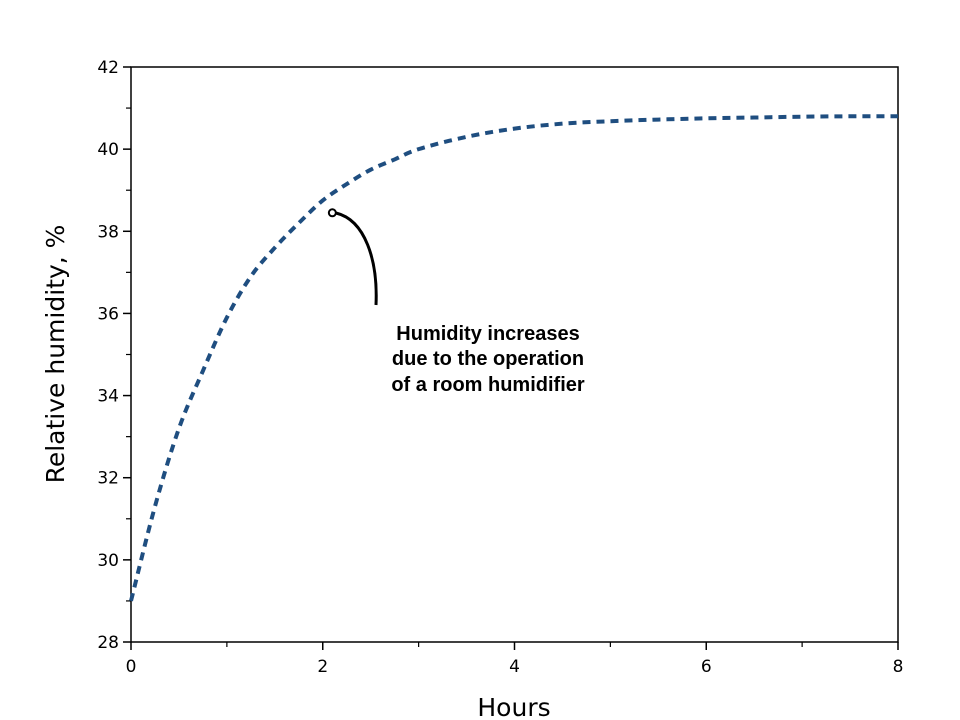 This screenshot has width=960, height=720. I want to click on y-tick-label: 42, so click(108, 68).